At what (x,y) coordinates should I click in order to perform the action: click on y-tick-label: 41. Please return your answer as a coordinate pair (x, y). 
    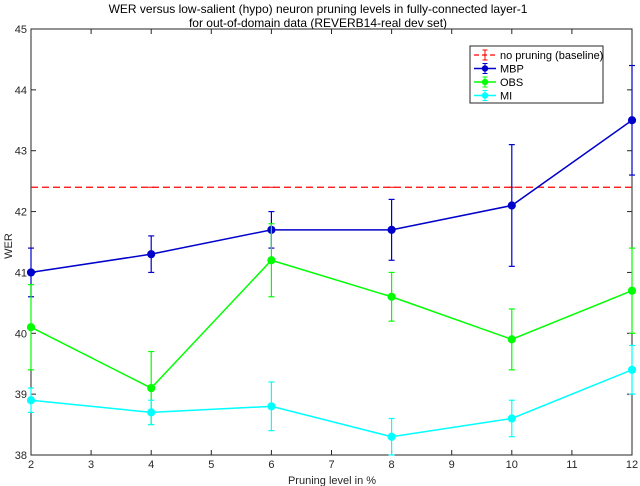
    Looking at the image, I should click on (21, 273).